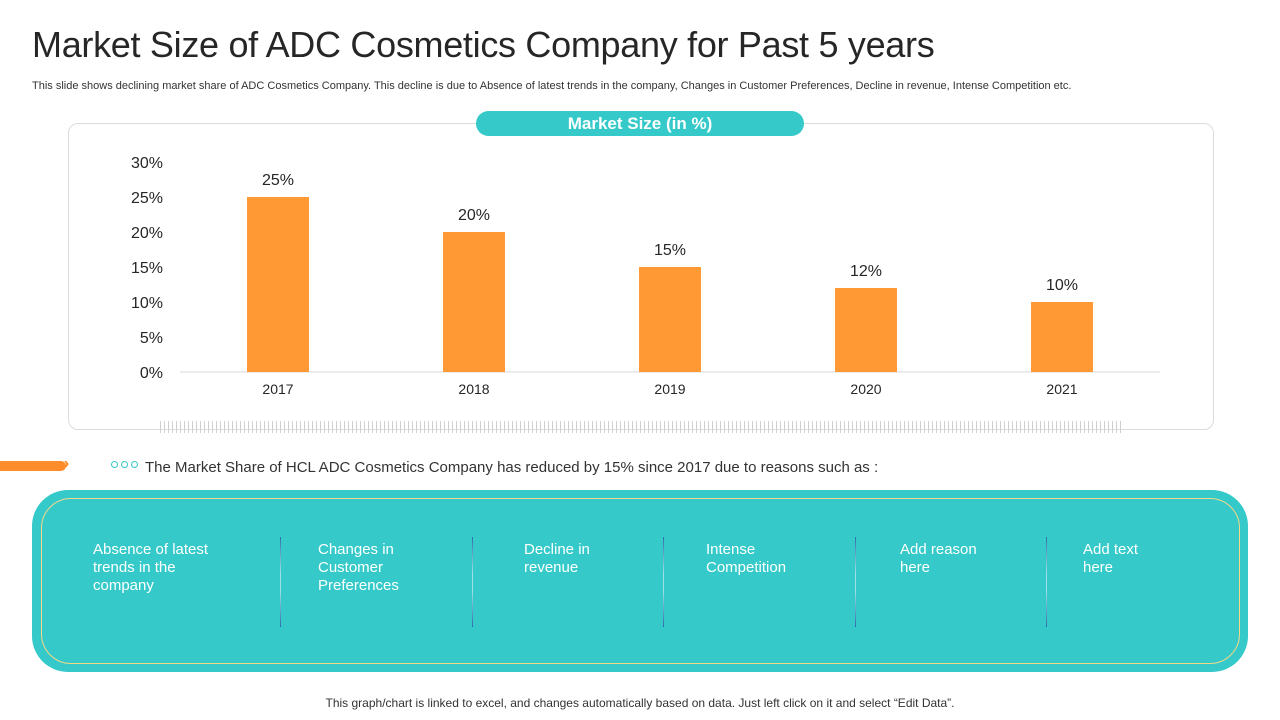  What do you see at coordinates (1111, 558) in the screenshot?
I see `reason-text: Add text here` at bounding box center [1111, 558].